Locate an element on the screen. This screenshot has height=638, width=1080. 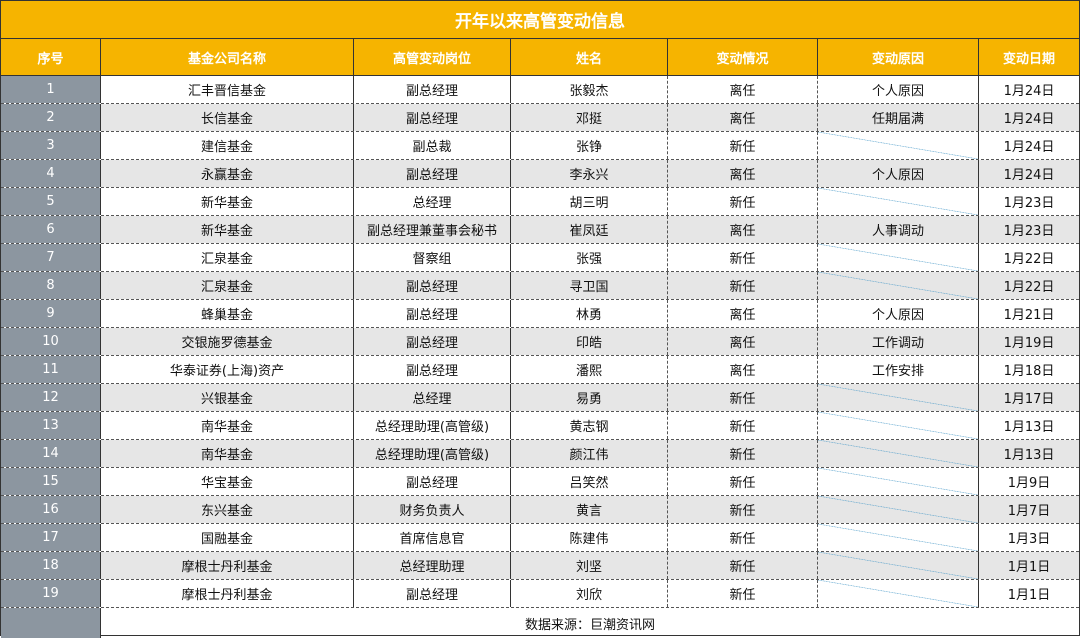
table-row: 11 华泰证券(上海)资产 副总经理 潘熙 离任 工作安排 1月18日 is located at coordinates (540, 370).